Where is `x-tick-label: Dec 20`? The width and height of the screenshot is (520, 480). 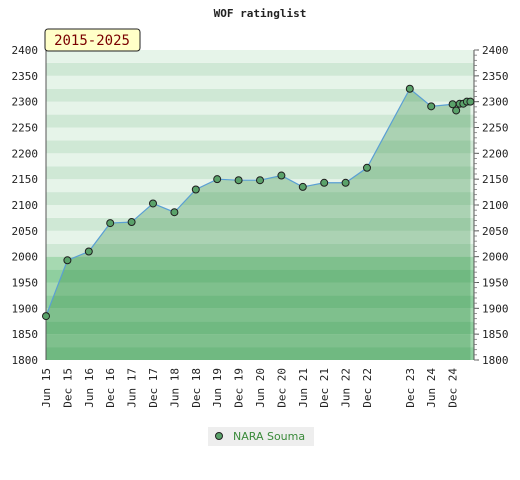 x-tick-label: Dec 20 is located at coordinates (281, 388).